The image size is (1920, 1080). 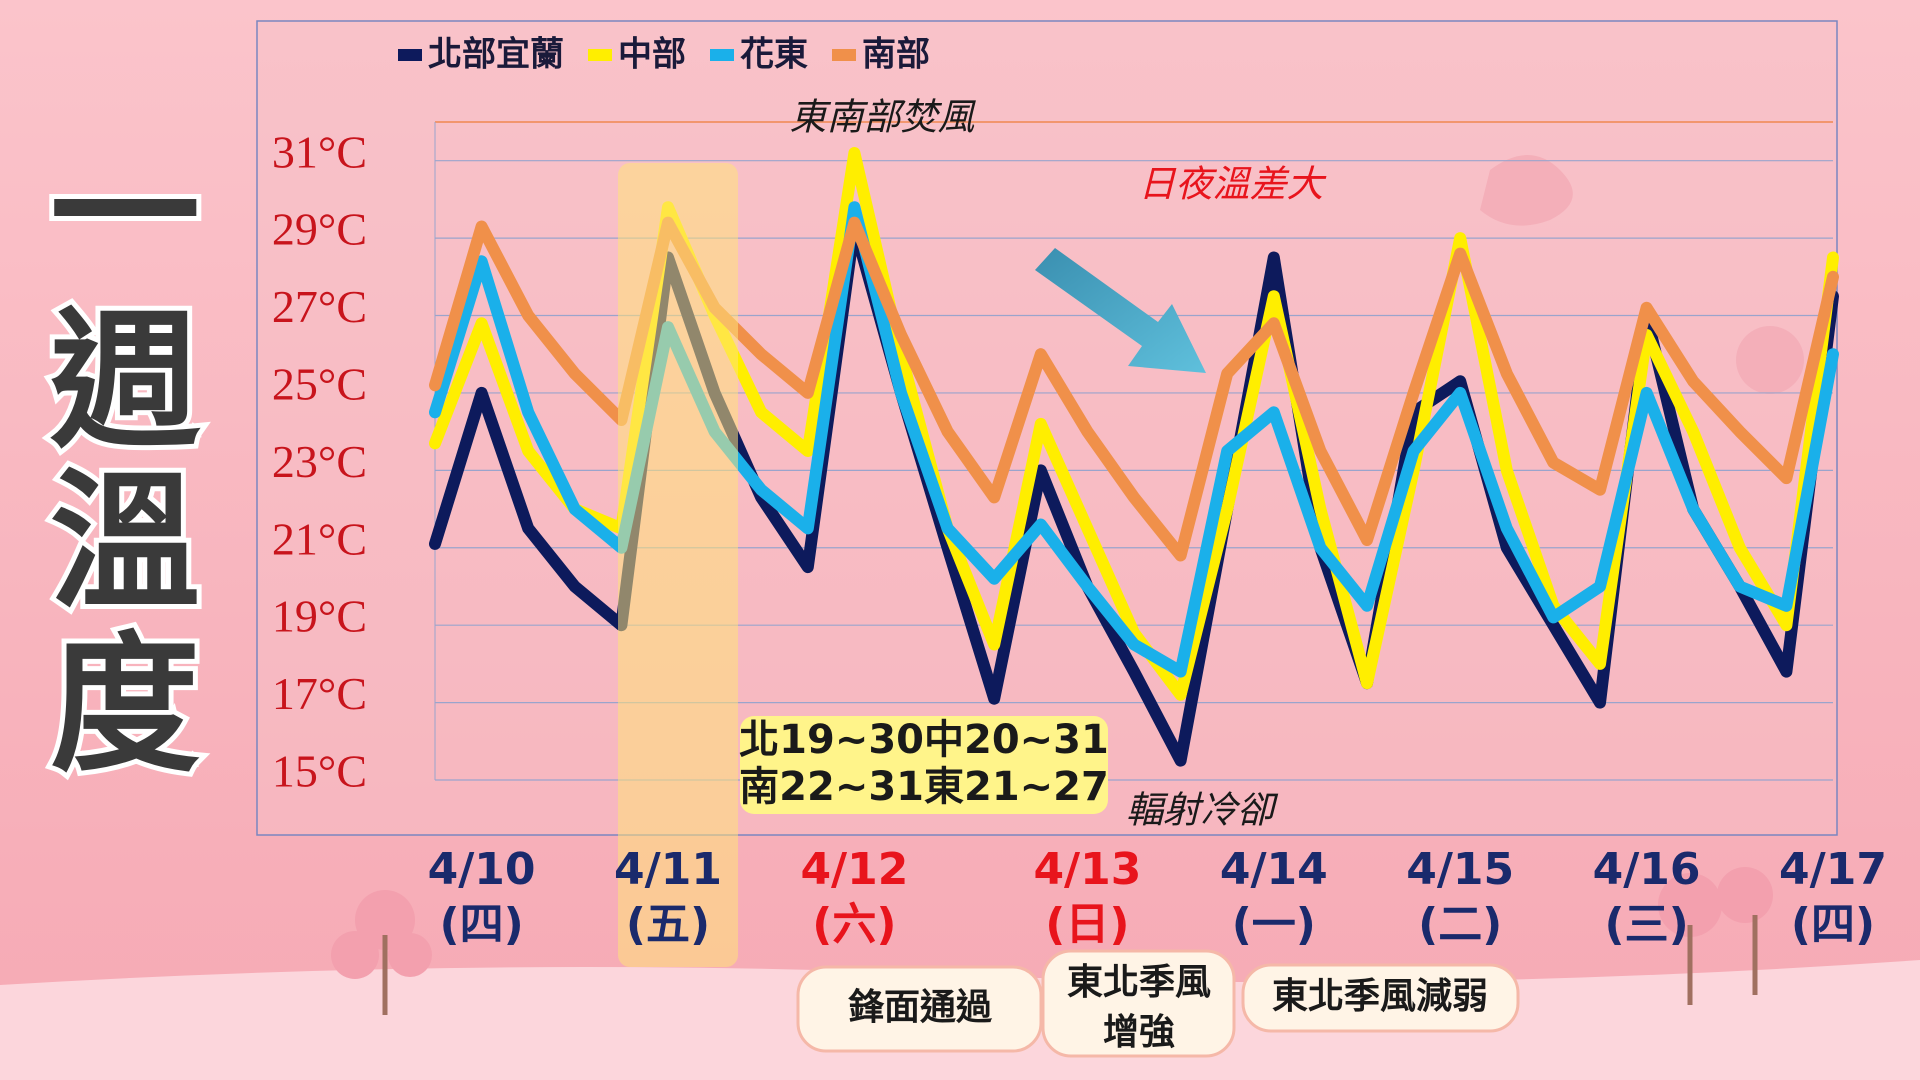 I want to click on range-box, so click(x=924, y=765).